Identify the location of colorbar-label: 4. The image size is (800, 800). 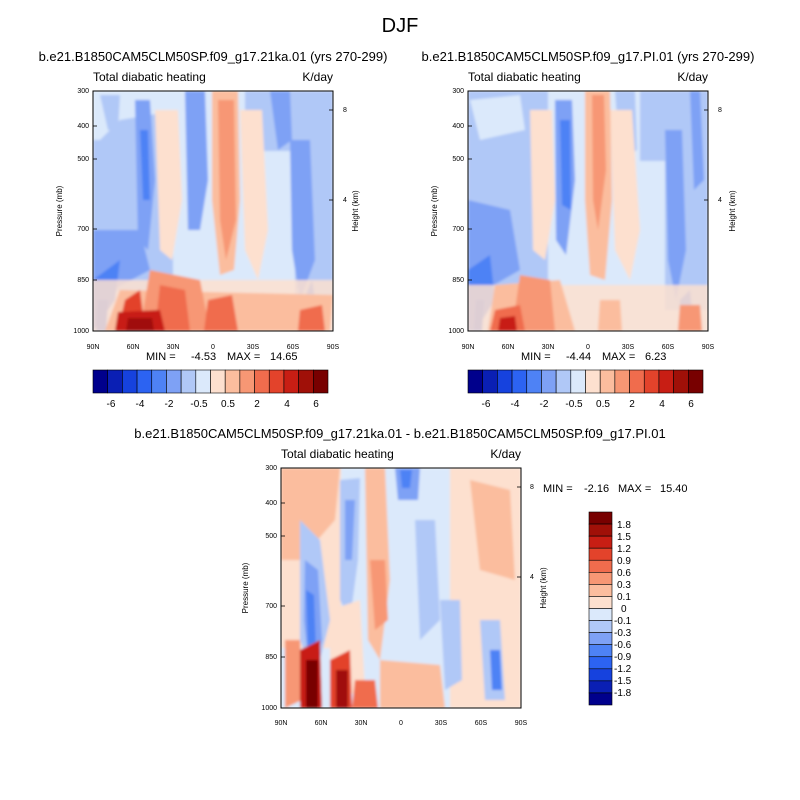
(662, 404).